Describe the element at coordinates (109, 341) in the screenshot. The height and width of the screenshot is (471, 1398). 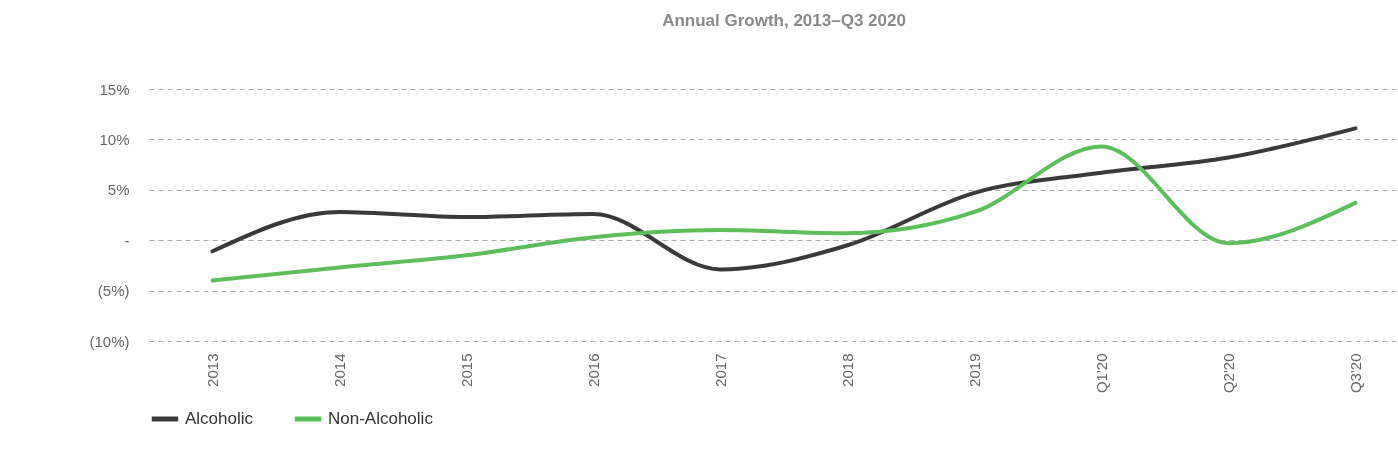
I see `y-tick-label: (10%)` at that location.